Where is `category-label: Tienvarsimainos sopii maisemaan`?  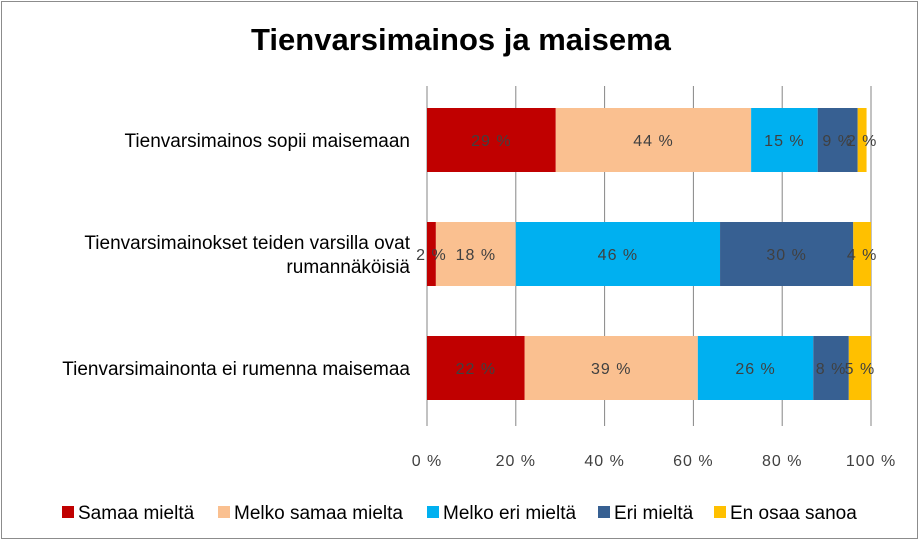
category-label: Tienvarsimainos sopii maisemaan is located at coordinates (267, 141).